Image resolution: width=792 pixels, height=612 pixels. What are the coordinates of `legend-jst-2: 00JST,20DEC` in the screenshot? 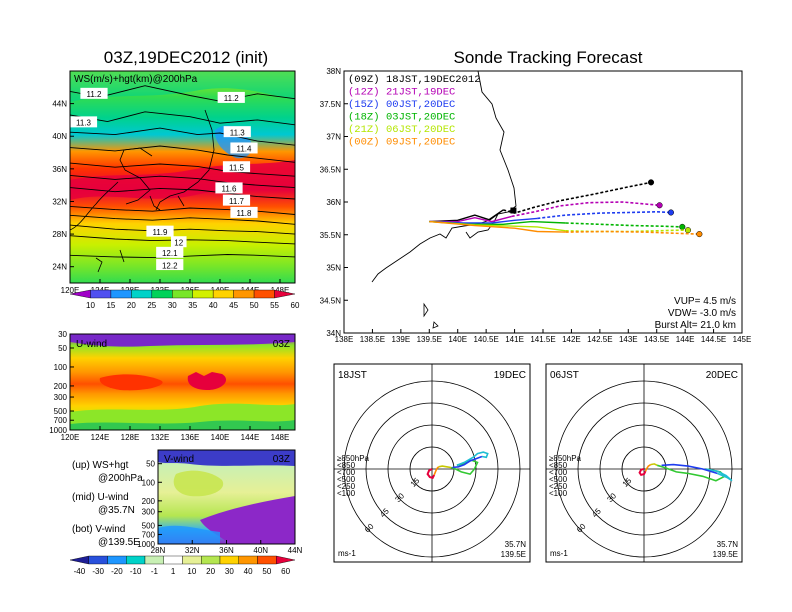 It's located at (420, 105).